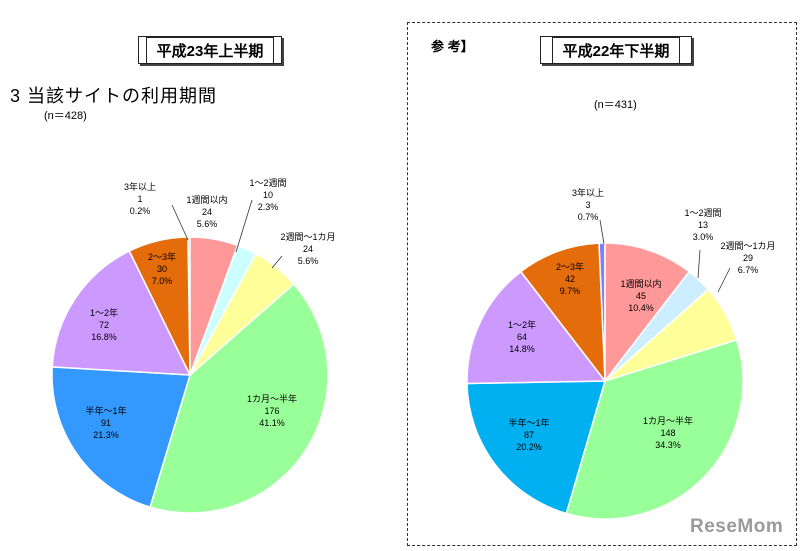 This screenshot has width=802, height=551. What do you see at coordinates (748, 270) in the screenshot?
I see `data-label-1-3-2: 6.7%` at bounding box center [748, 270].